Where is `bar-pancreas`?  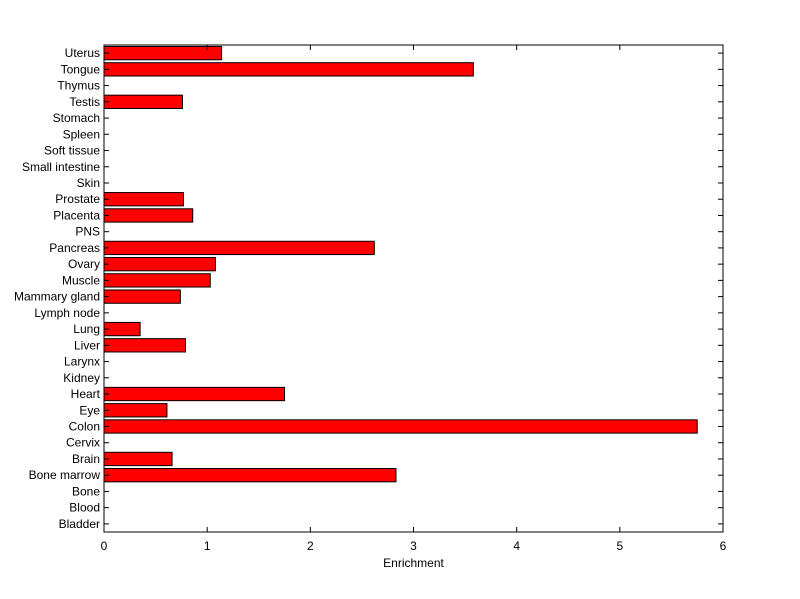
bar-pancreas is located at coordinates (239, 248).